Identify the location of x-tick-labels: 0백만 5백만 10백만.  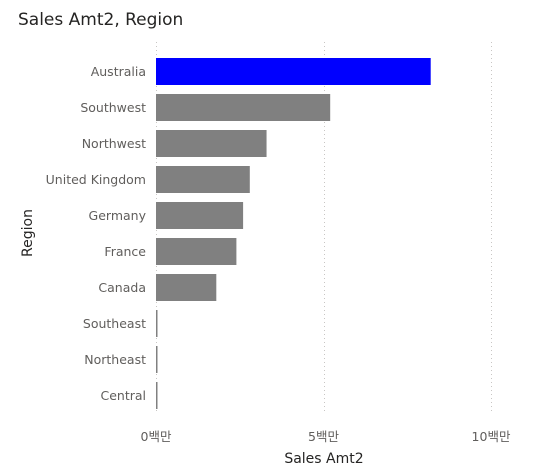
(326, 436).